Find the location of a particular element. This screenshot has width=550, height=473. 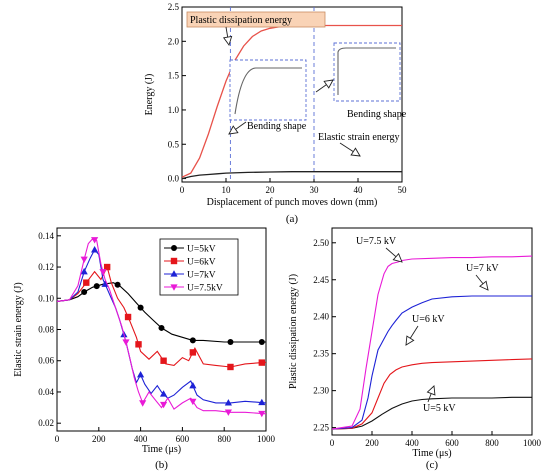

series-line-u-6kv is located at coordinates (161, 316).